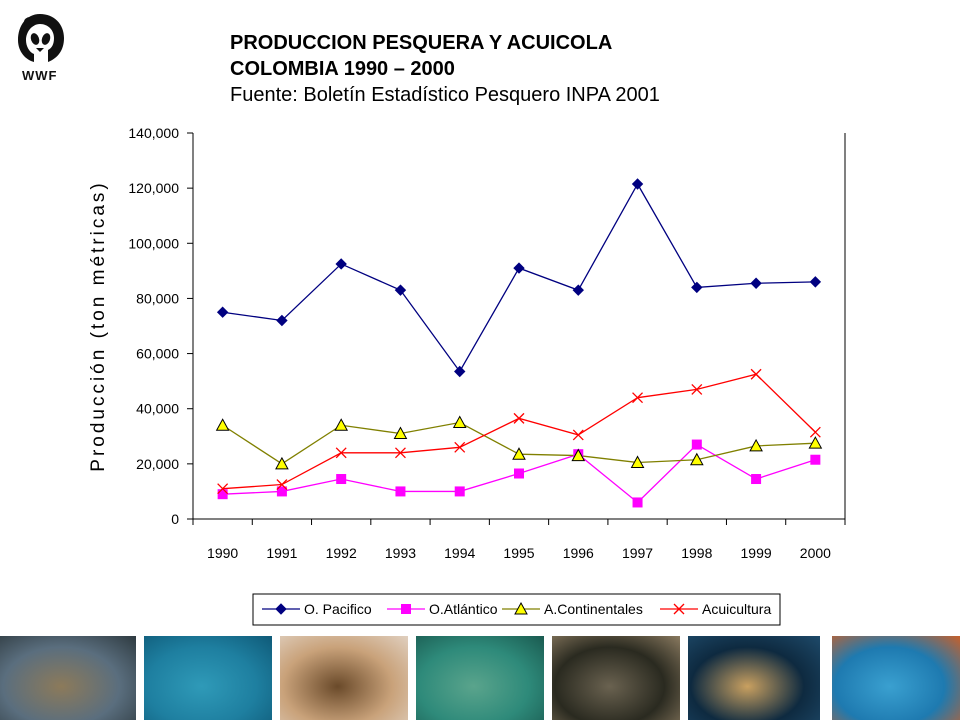  What do you see at coordinates (222, 312) in the screenshot?
I see `data-point-s1-1990` at bounding box center [222, 312].